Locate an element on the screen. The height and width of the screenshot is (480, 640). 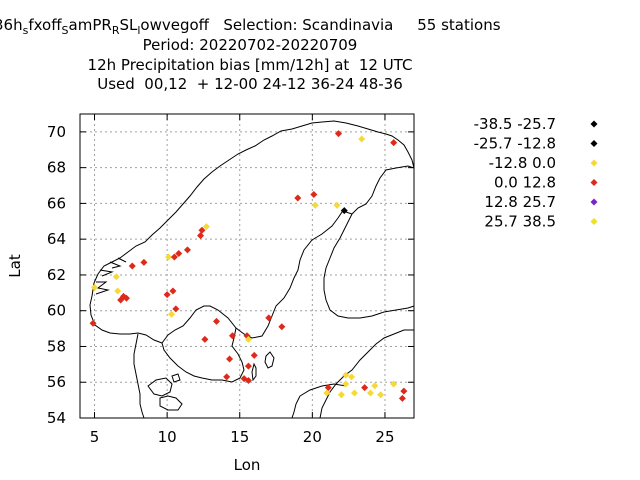
y-tick-label: 70 is located at coordinates (56, 132).